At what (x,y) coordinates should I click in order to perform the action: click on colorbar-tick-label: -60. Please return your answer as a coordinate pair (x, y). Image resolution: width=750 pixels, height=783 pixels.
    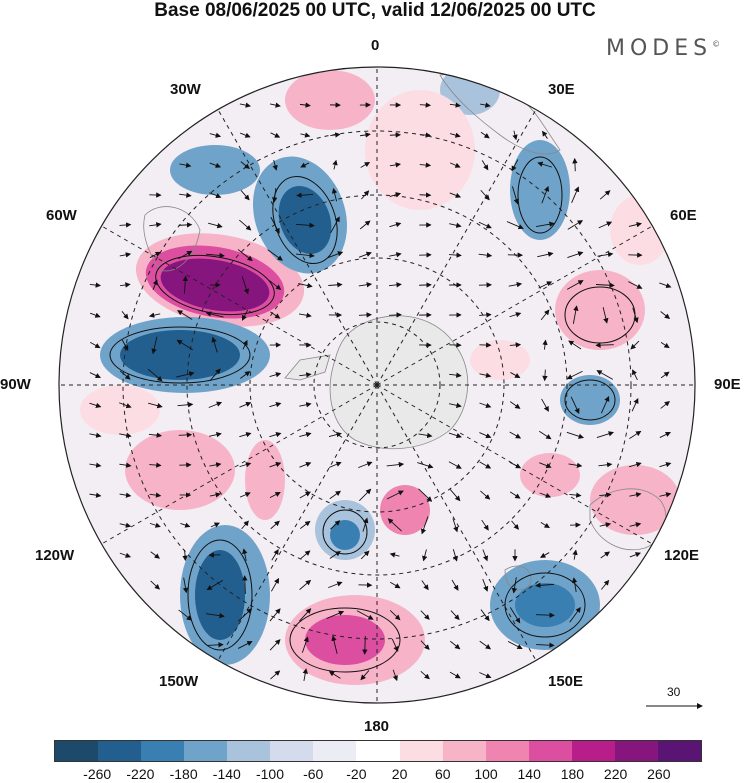
    Looking at the image, I should click on (313, 774).